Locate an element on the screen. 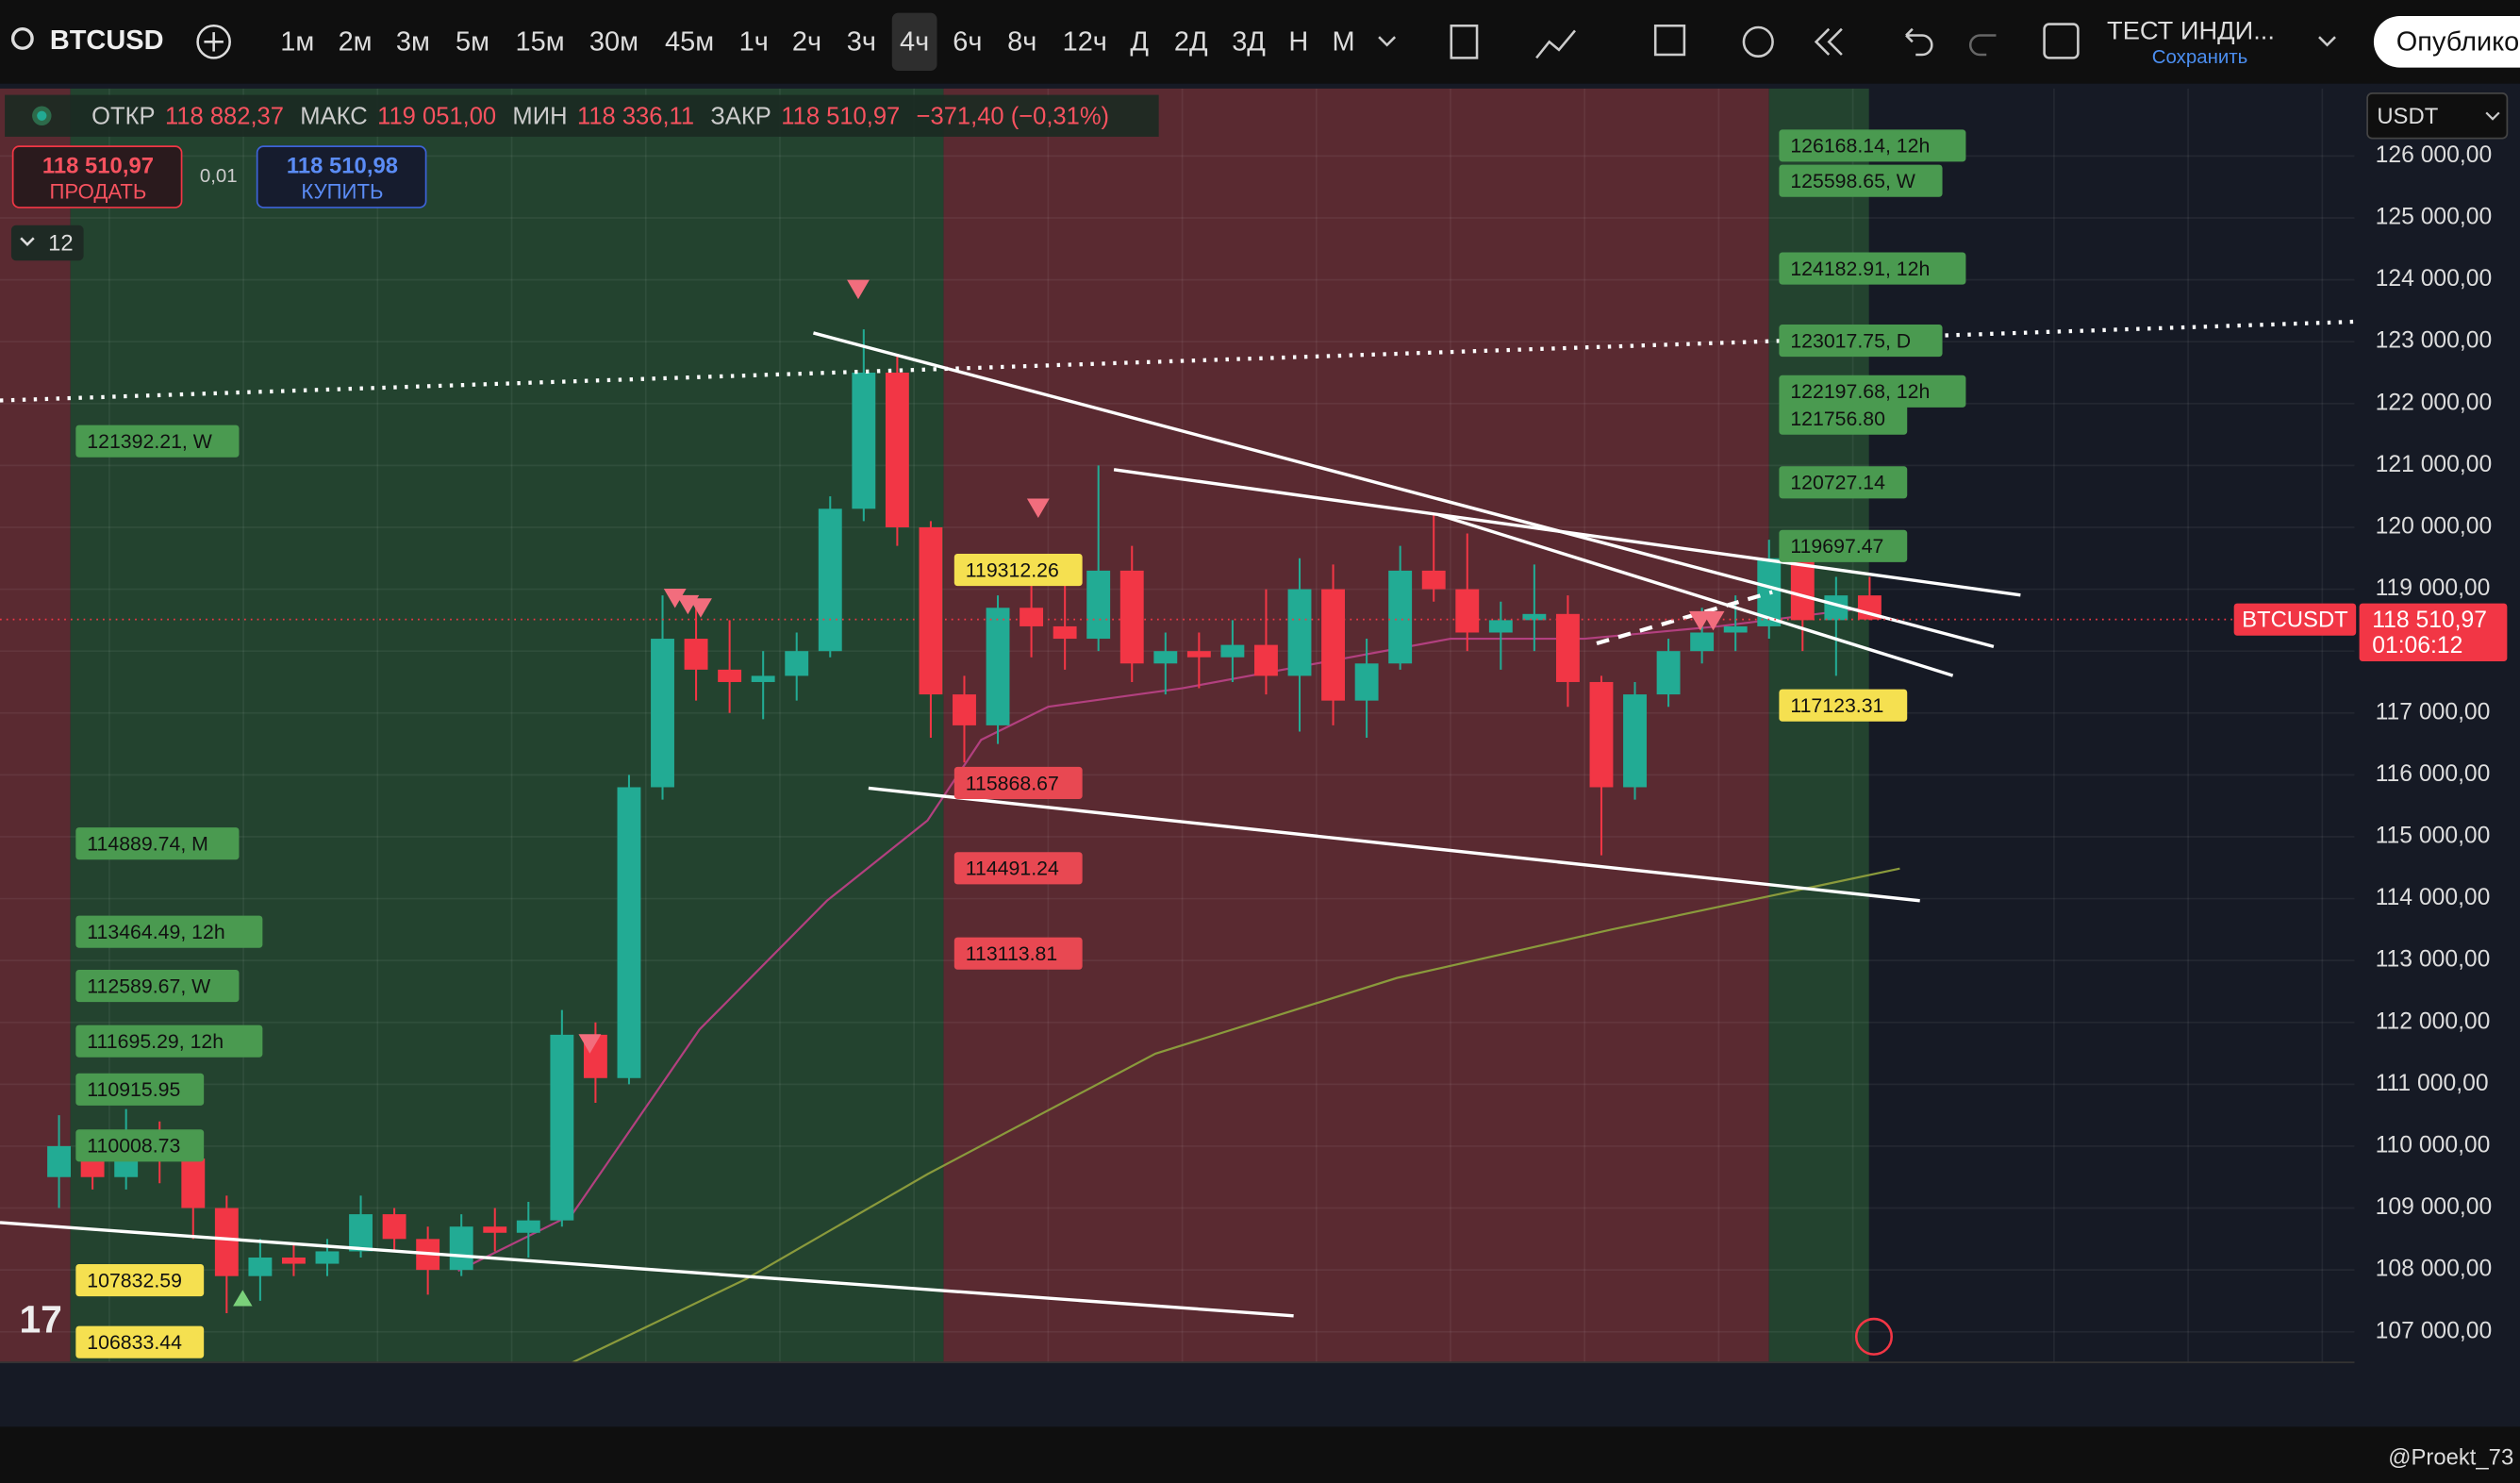 The image size is (2520, 1483). level-label: 113113.81 is located at coordinates (1012, 953).